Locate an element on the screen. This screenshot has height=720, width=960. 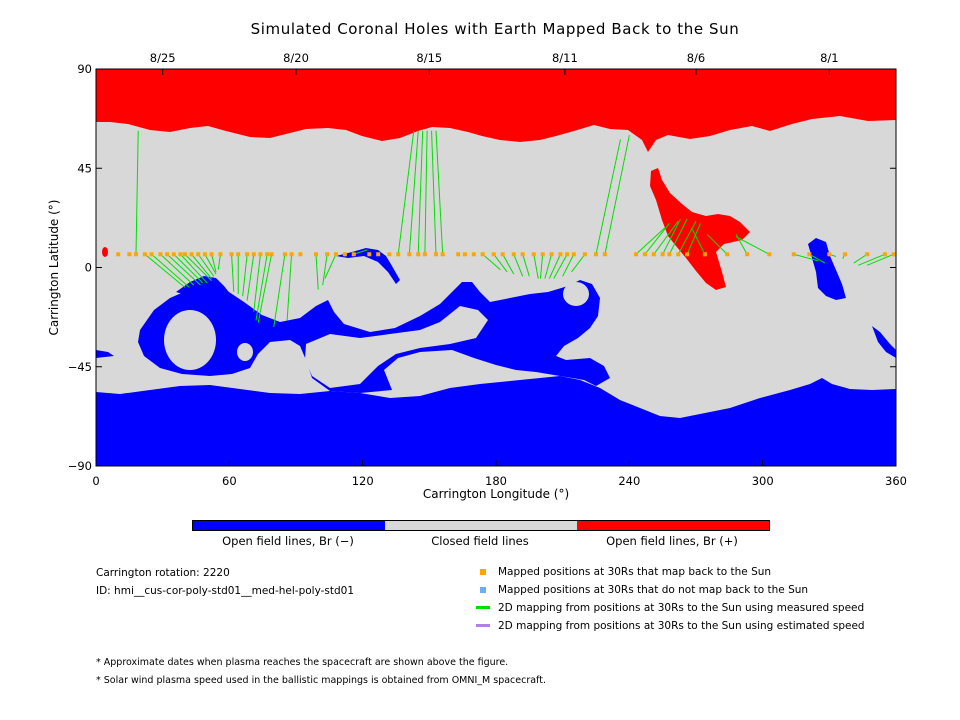
negative-sliver-west is located at coordinates (105, 354).